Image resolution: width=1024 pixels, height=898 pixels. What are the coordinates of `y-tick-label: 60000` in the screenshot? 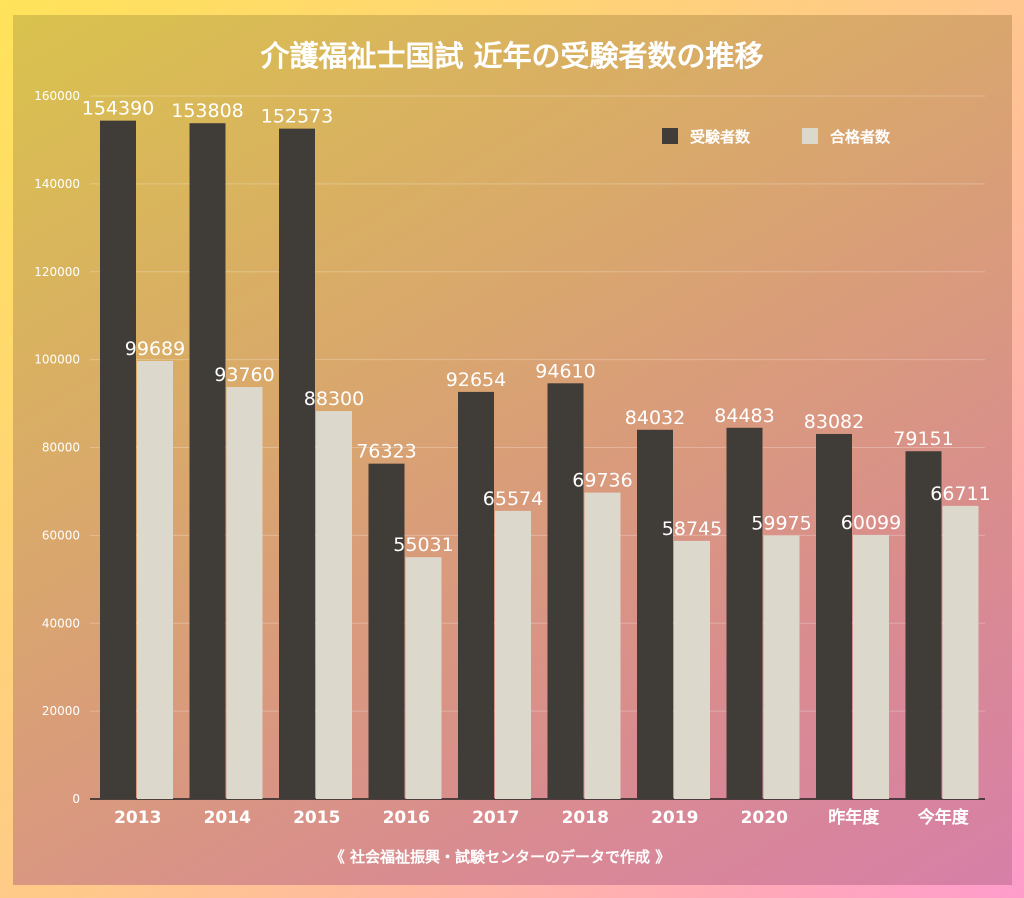 It's located at (61, 535).